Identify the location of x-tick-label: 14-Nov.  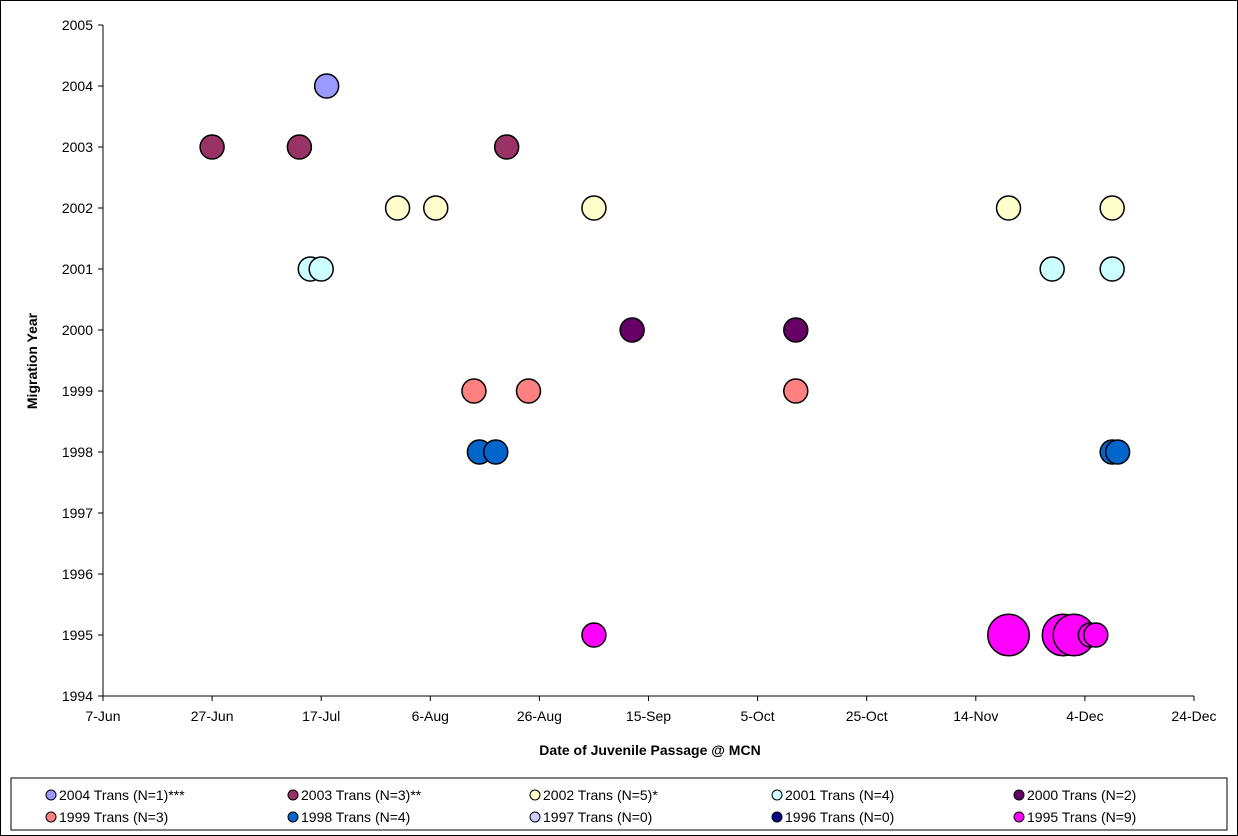
(975, 716).